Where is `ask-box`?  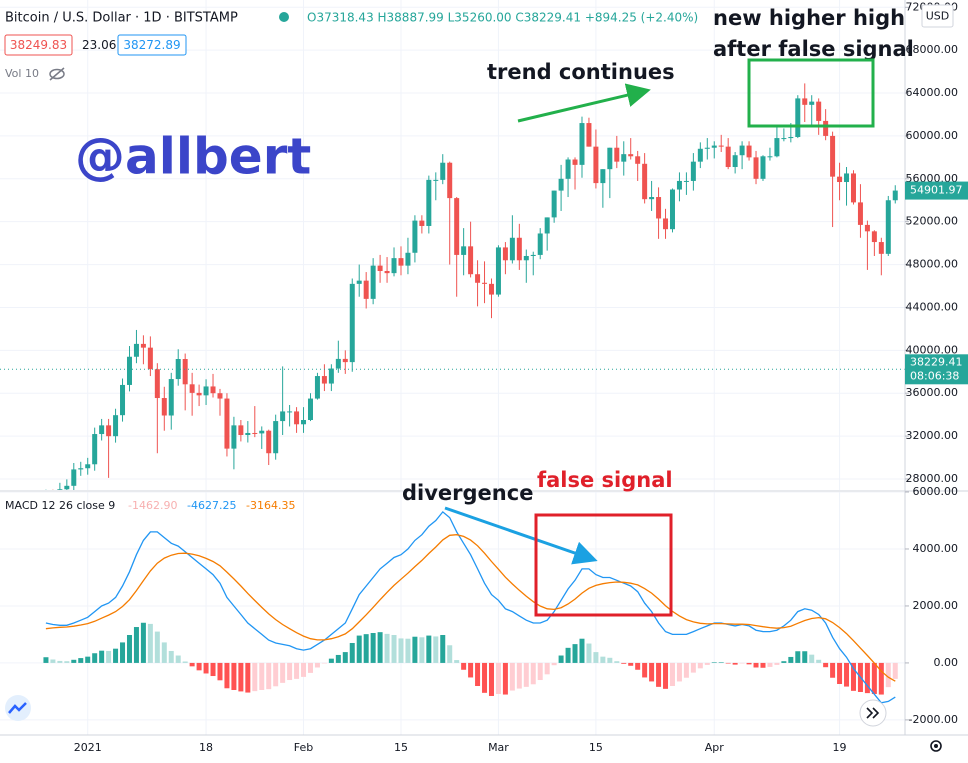
ask-box is located at coordinates (152, 45).